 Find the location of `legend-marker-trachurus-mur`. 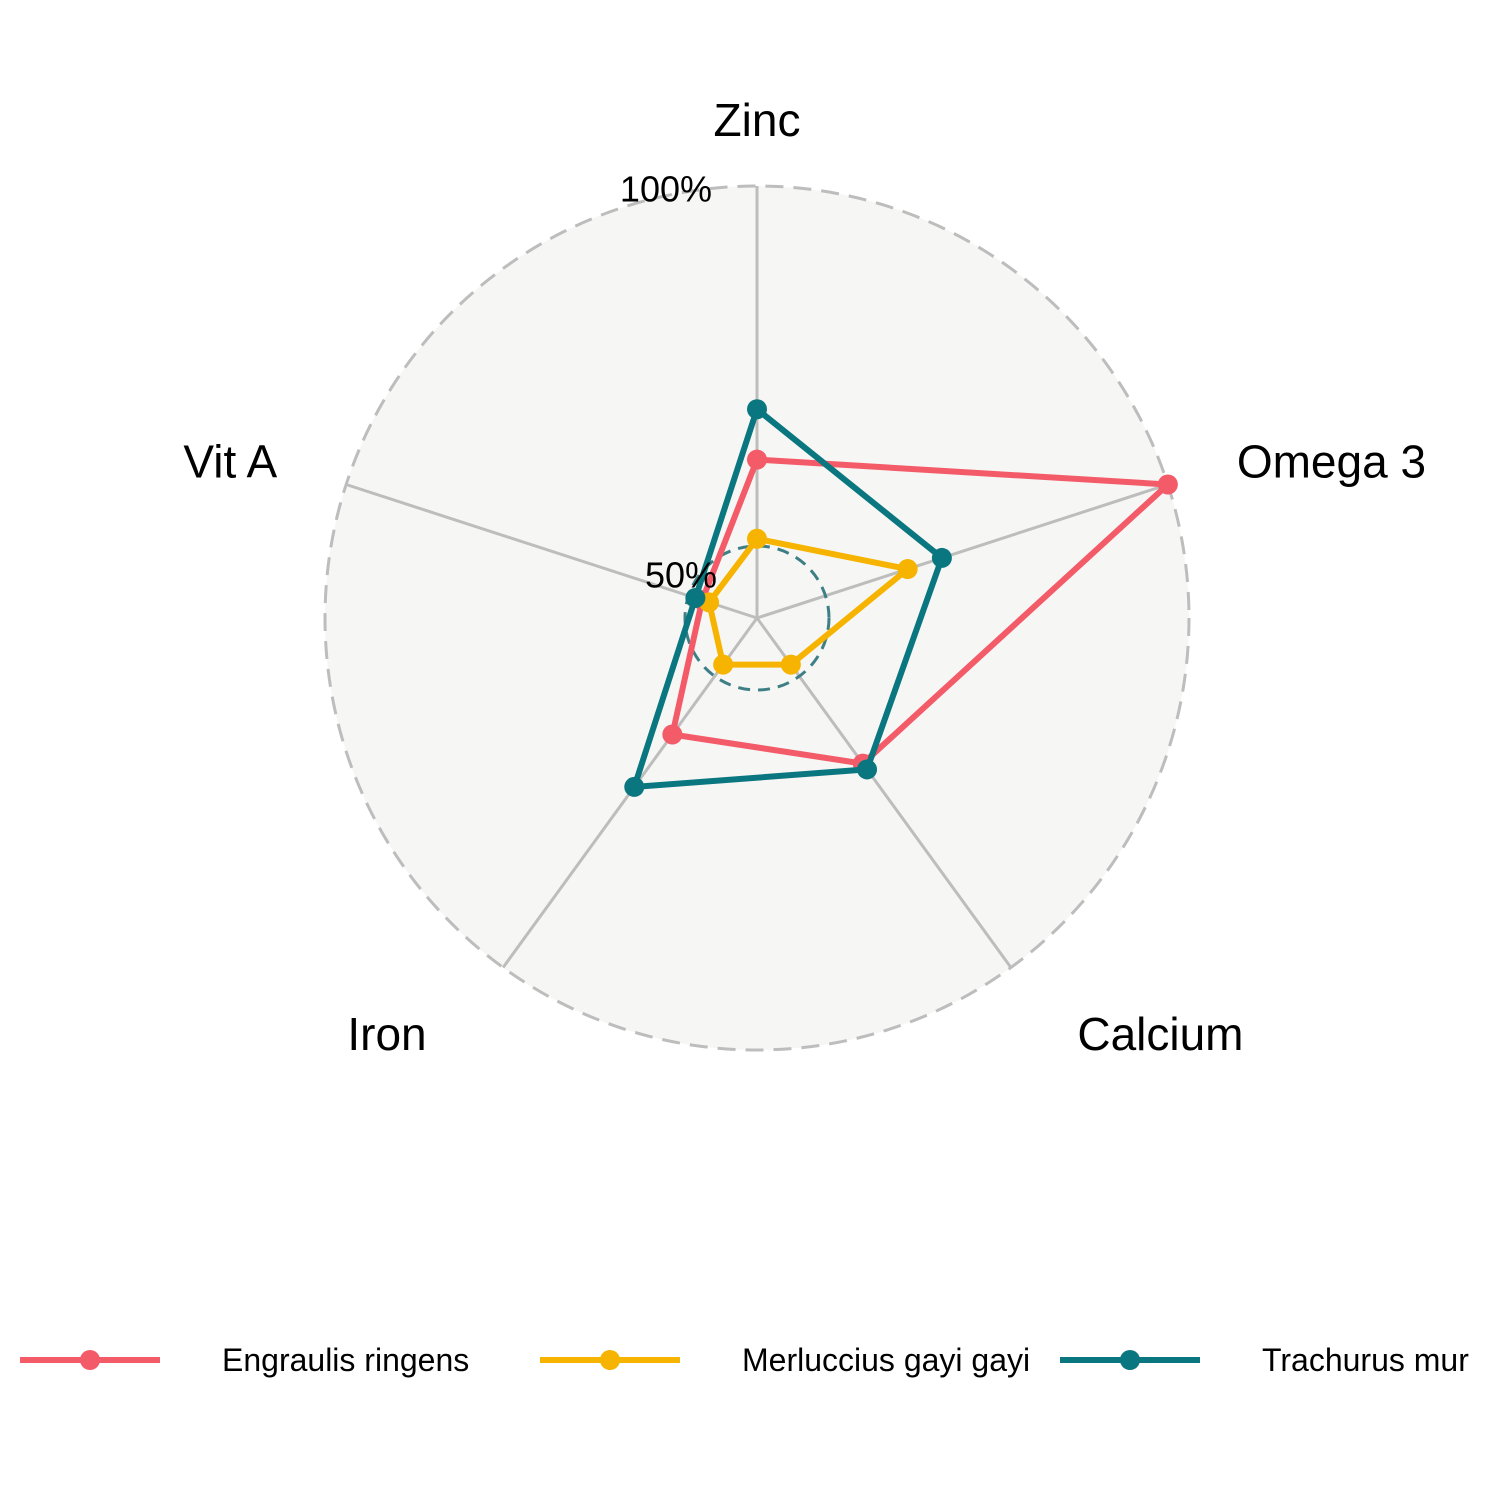

legend-marker-trachurus-mur is located at coordinates (1130, 1360).